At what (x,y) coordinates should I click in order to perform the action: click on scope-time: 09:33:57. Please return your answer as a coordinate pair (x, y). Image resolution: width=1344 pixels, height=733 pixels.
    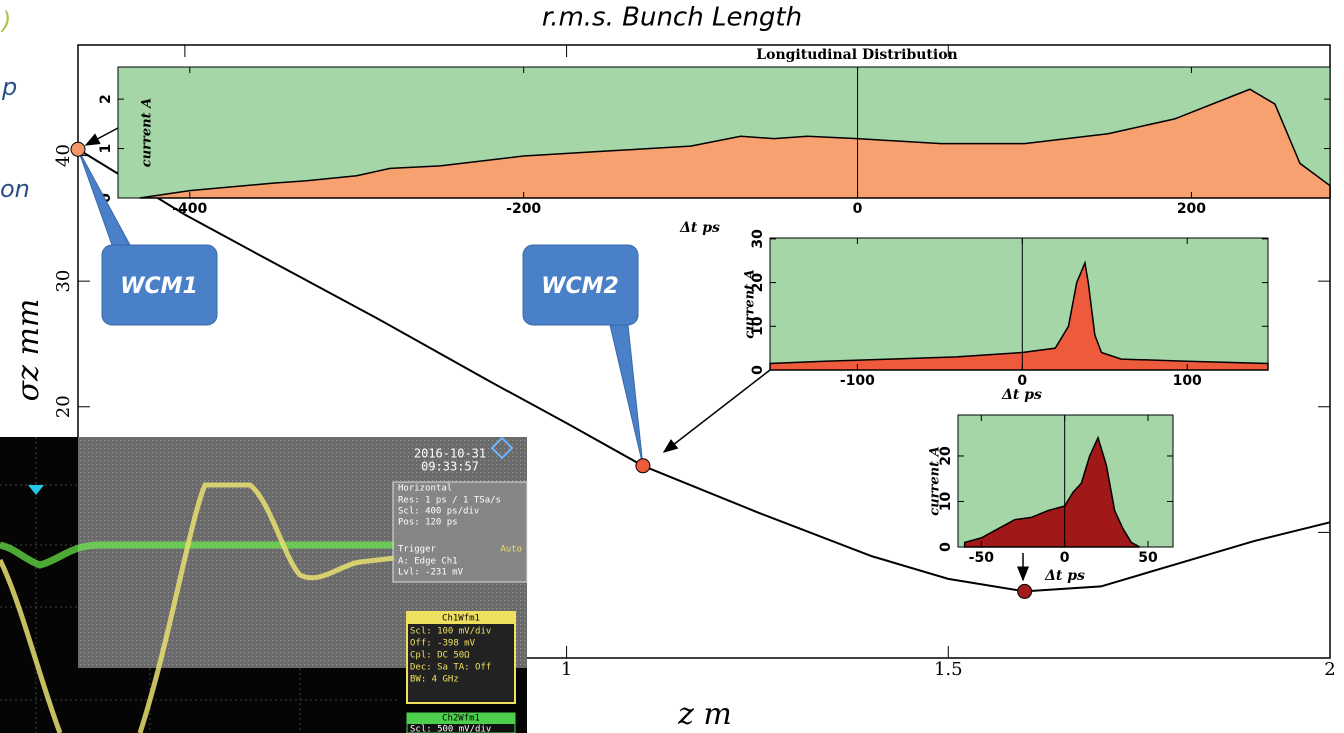
    Looking at the image, I should click on (450, 467).